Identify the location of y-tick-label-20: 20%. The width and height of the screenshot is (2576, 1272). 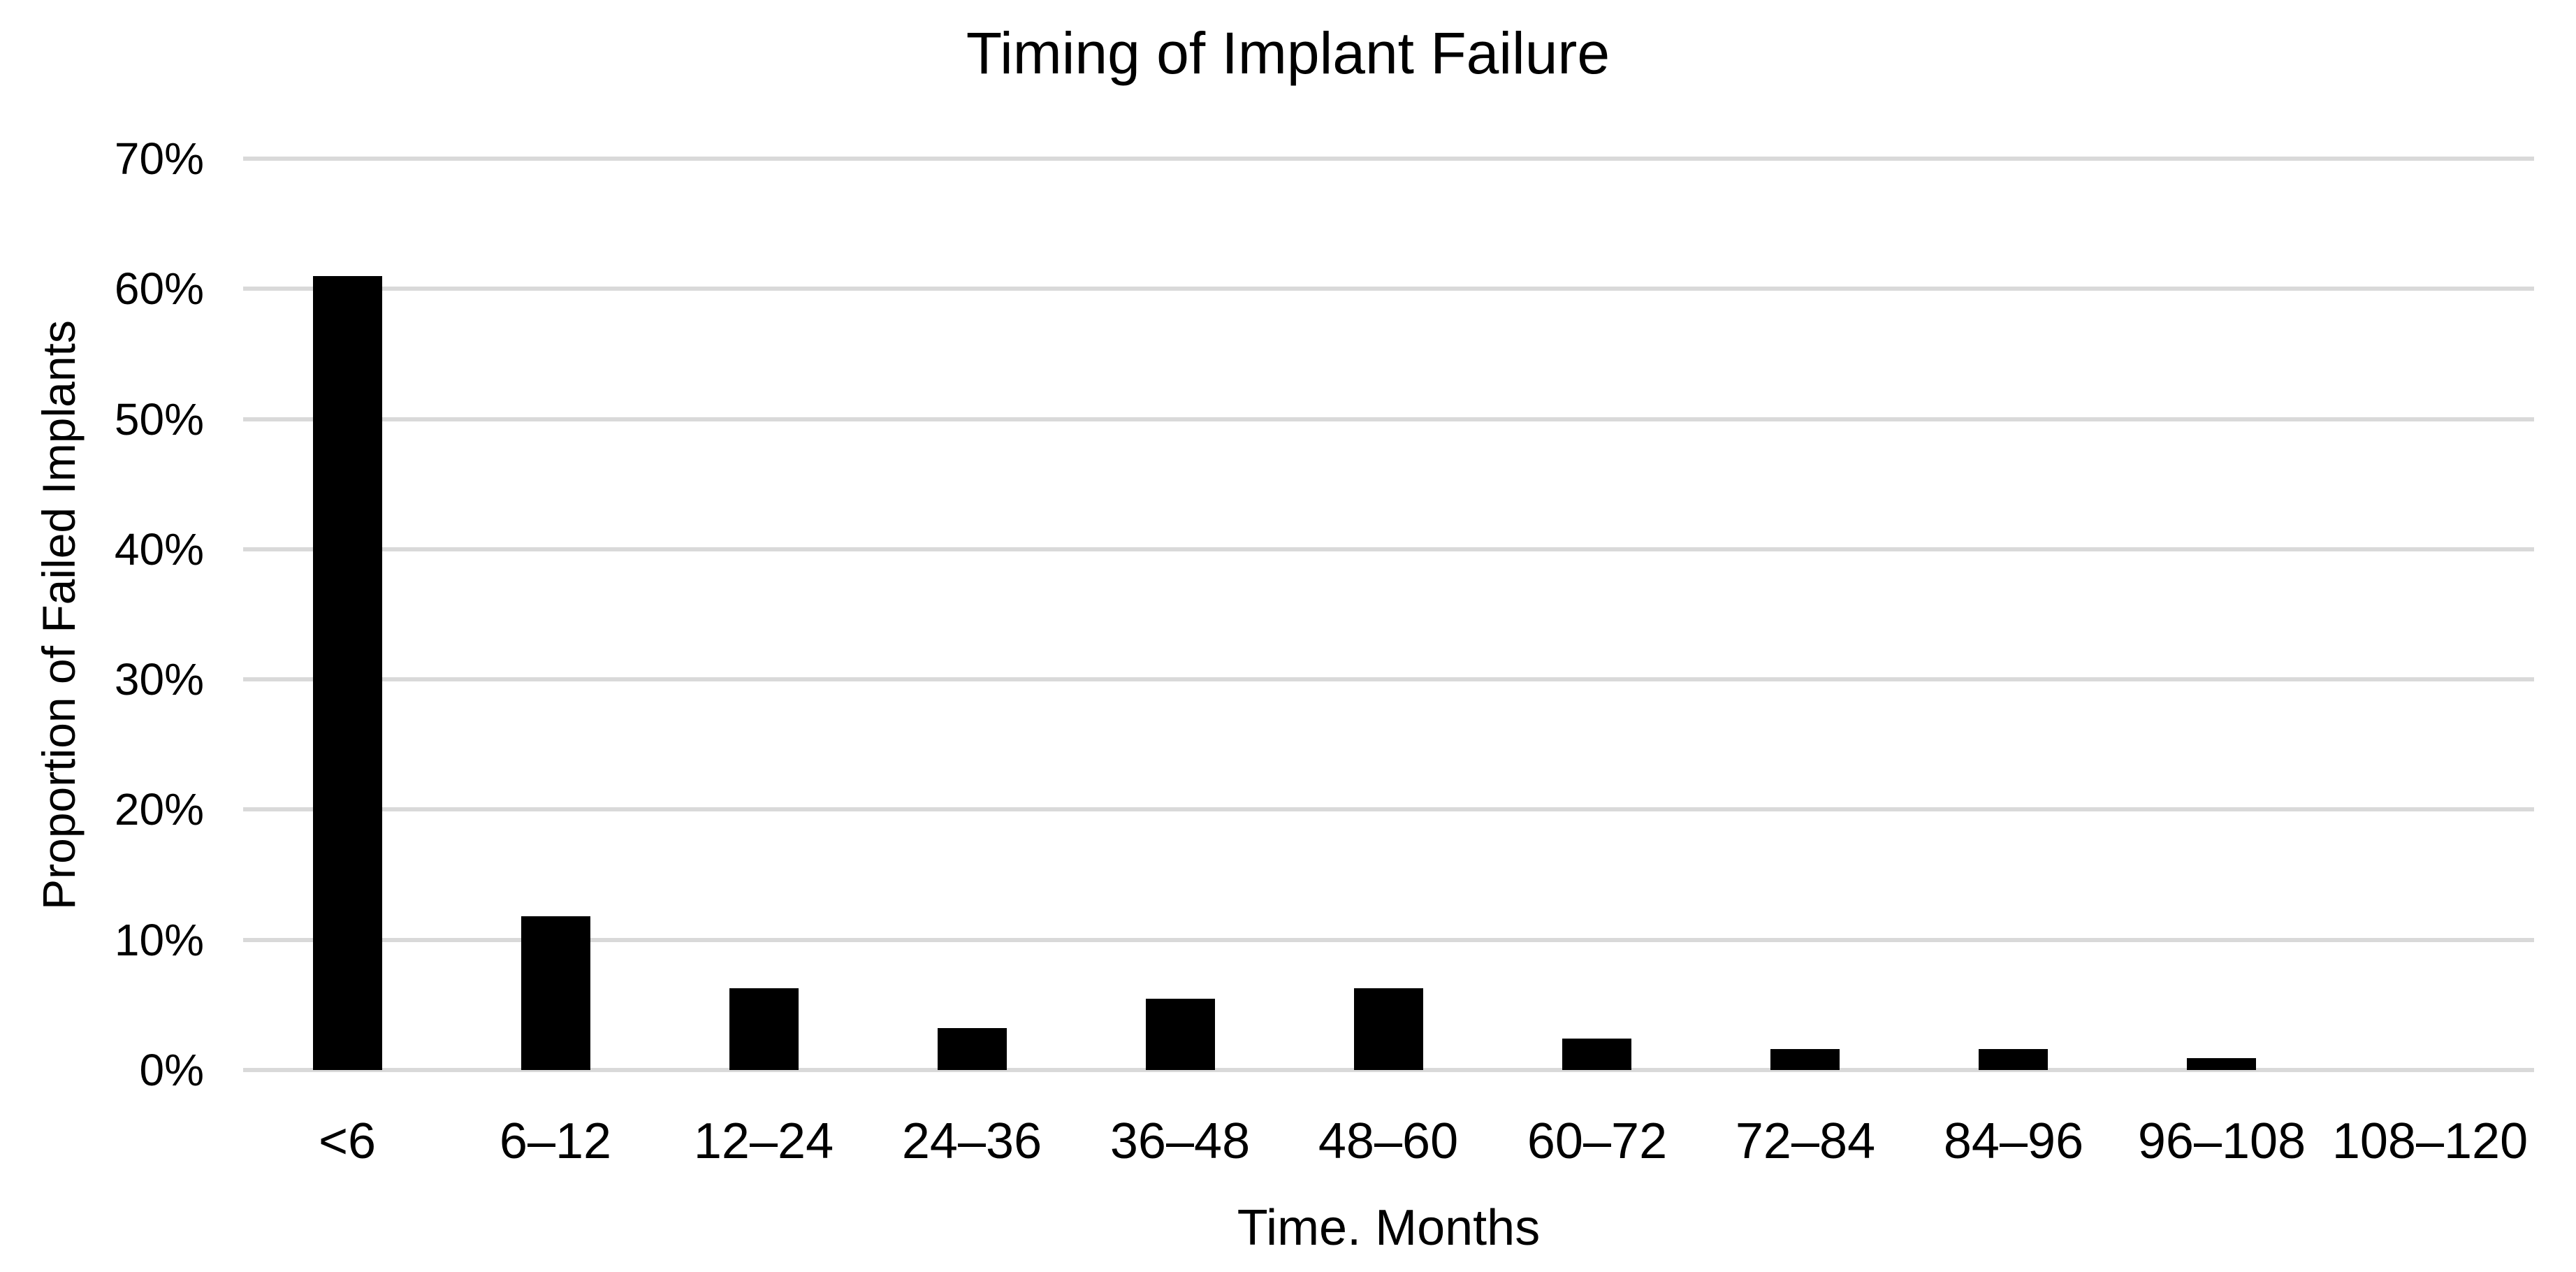
(159, 809).